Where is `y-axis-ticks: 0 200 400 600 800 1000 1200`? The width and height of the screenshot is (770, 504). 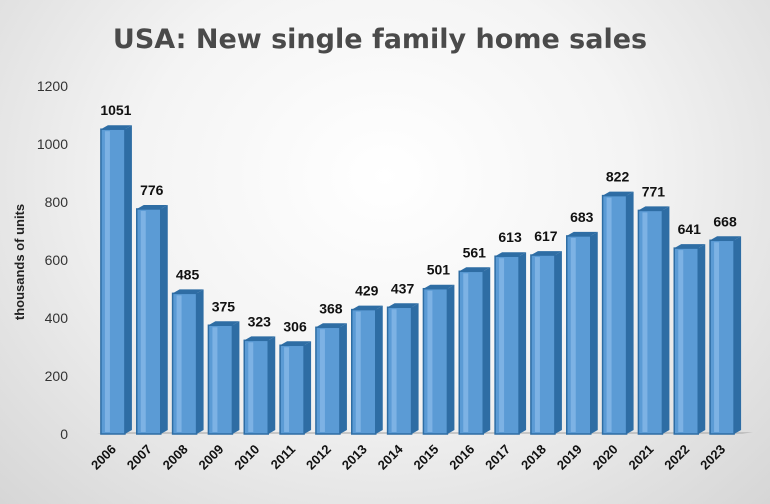 y-axis-ticks: 0 200 400 600 800 1000 1200 is located at coordinates (52, 260).